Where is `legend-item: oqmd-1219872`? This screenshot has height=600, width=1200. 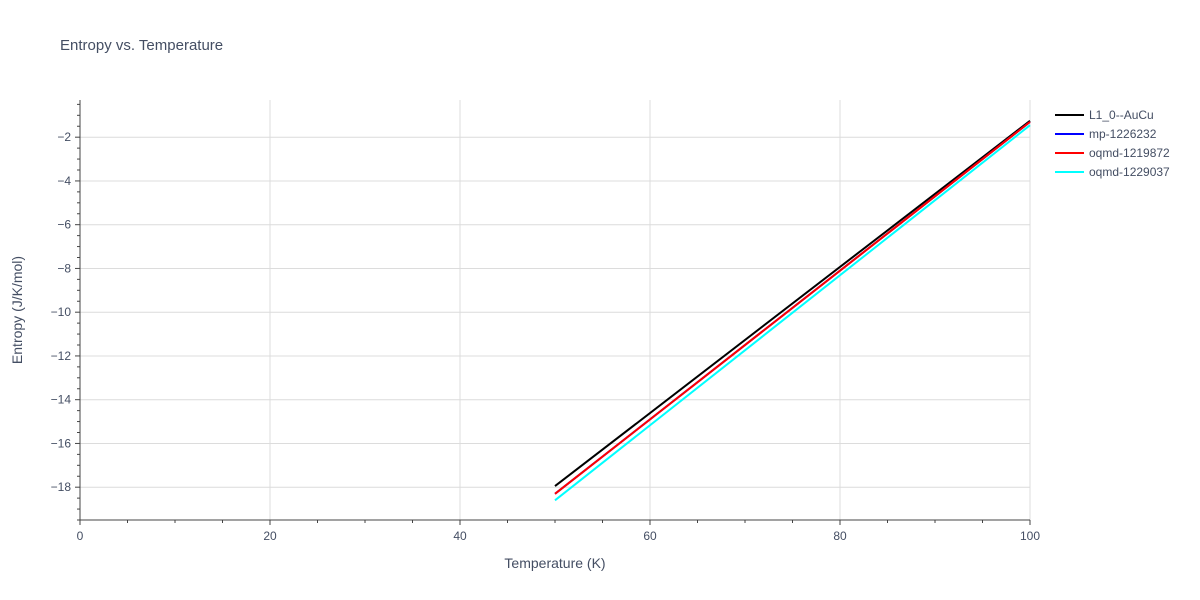
legend-item: oqmd-1219872 is located at coordinates (1112, 153).